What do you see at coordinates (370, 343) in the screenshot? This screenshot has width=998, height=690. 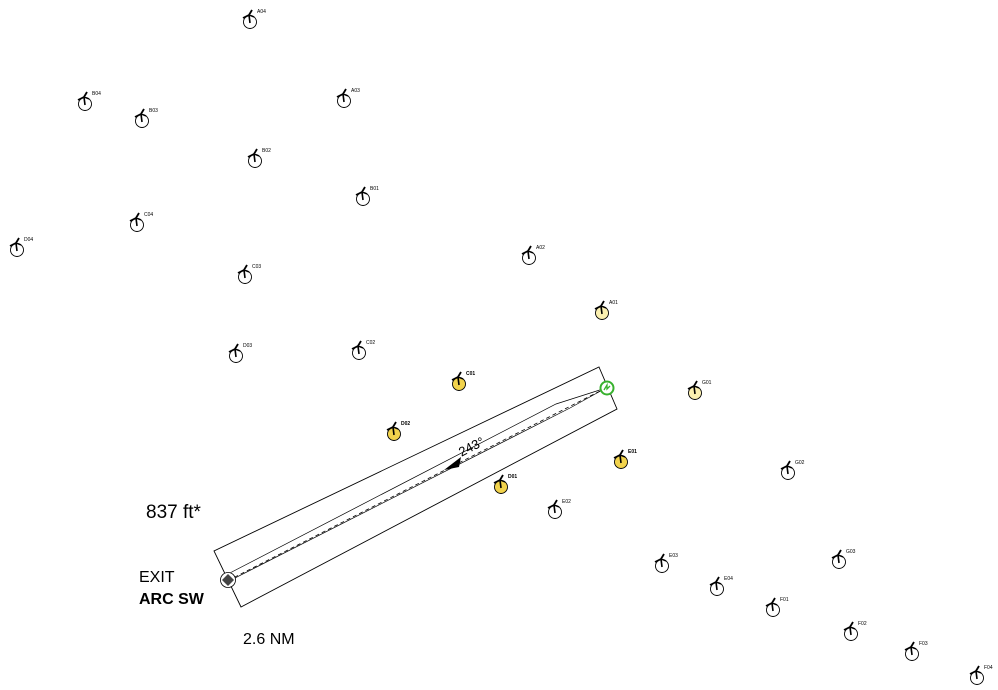 I see `turbine-id-label: C02` at bounding box center [370, 343].